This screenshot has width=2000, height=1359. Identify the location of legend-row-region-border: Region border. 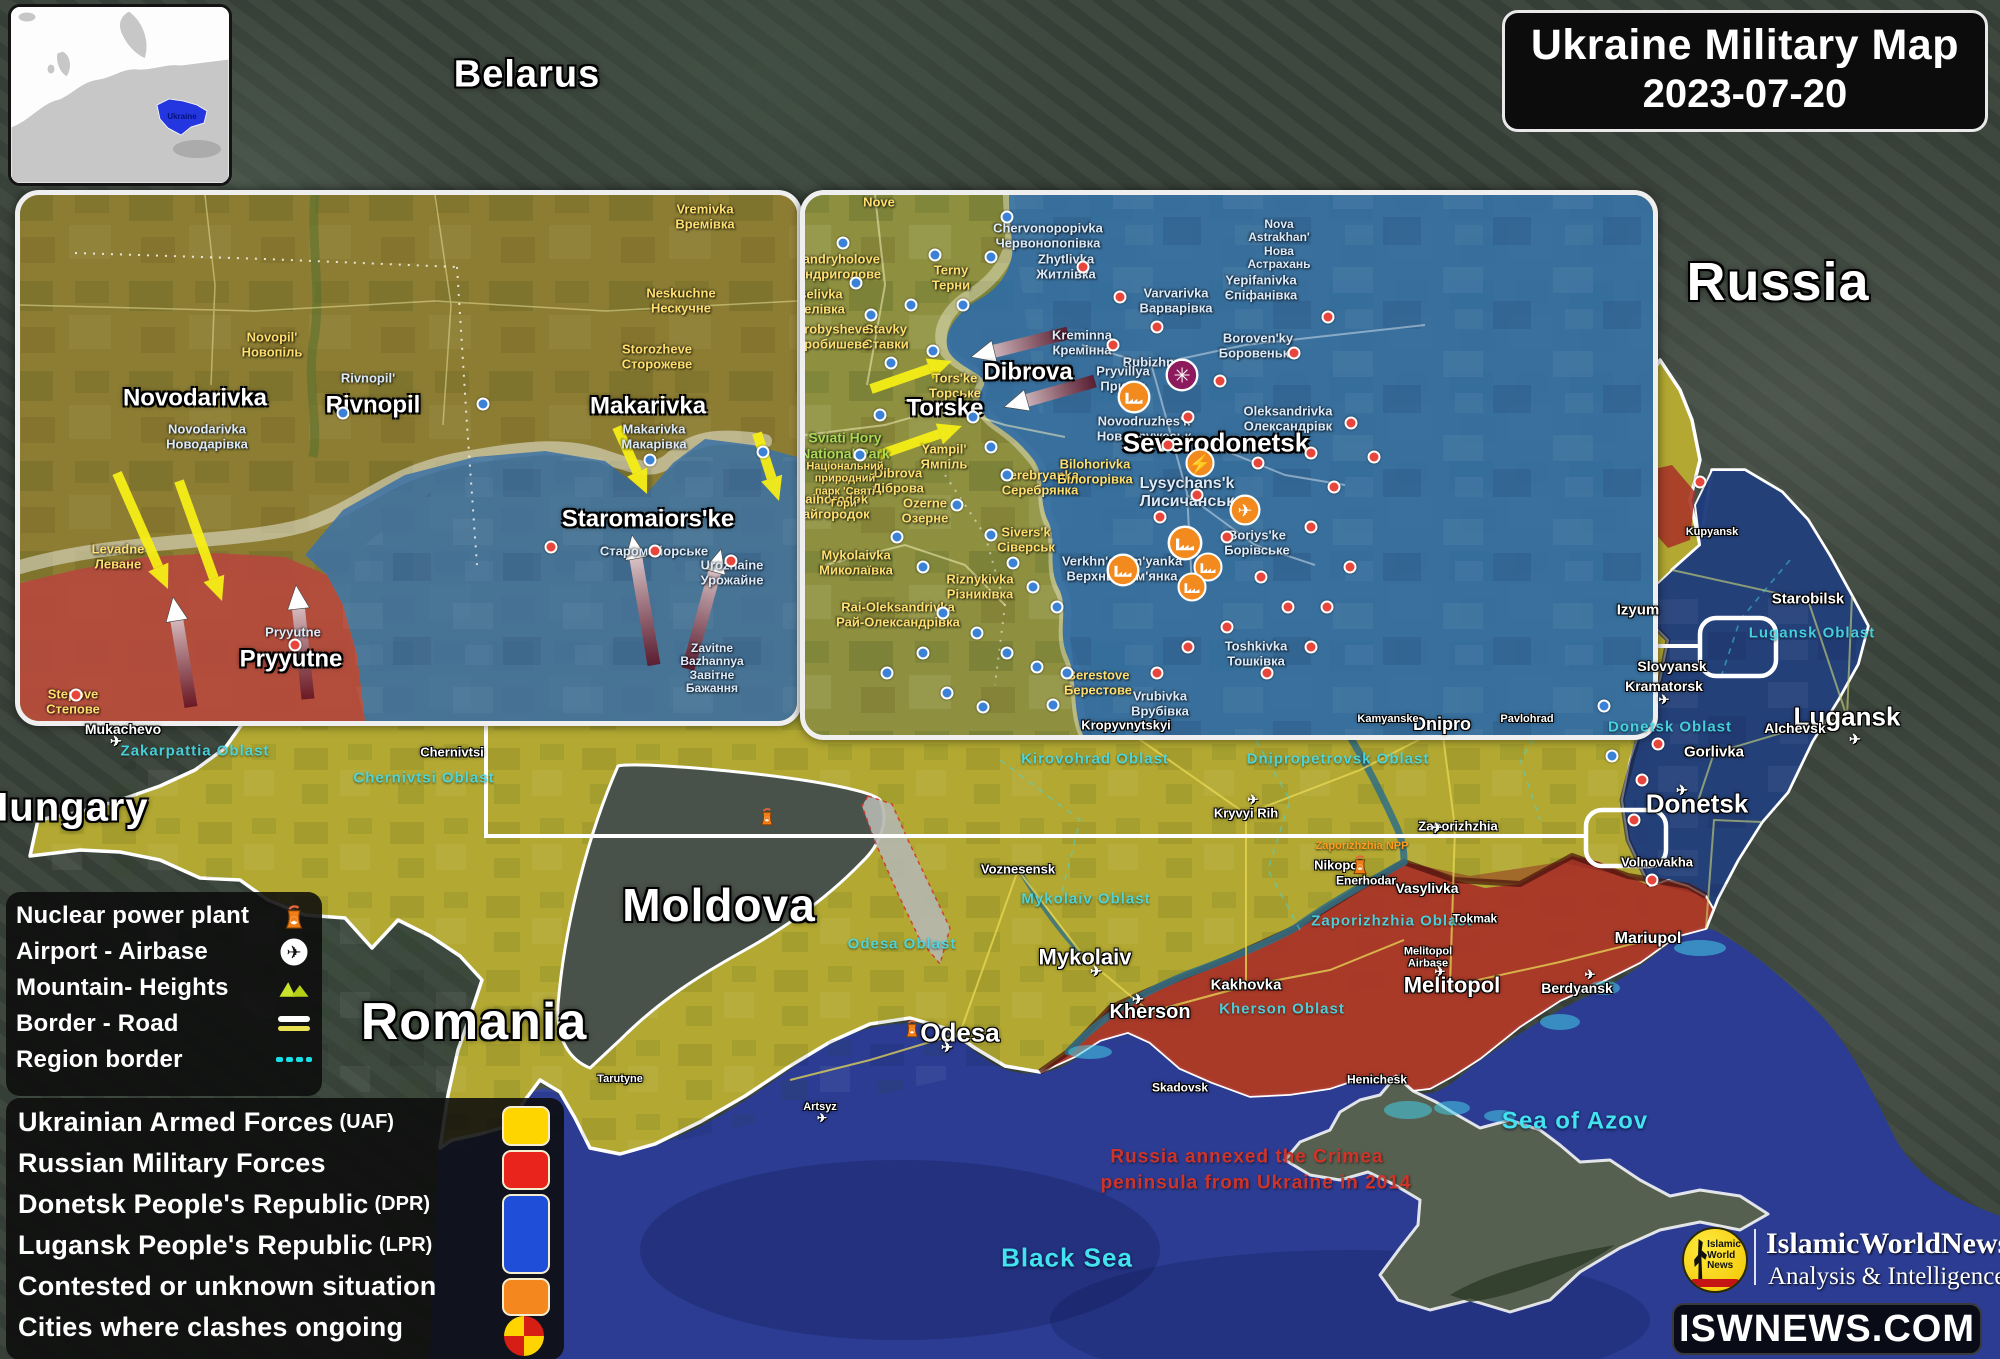
(164, 1060).